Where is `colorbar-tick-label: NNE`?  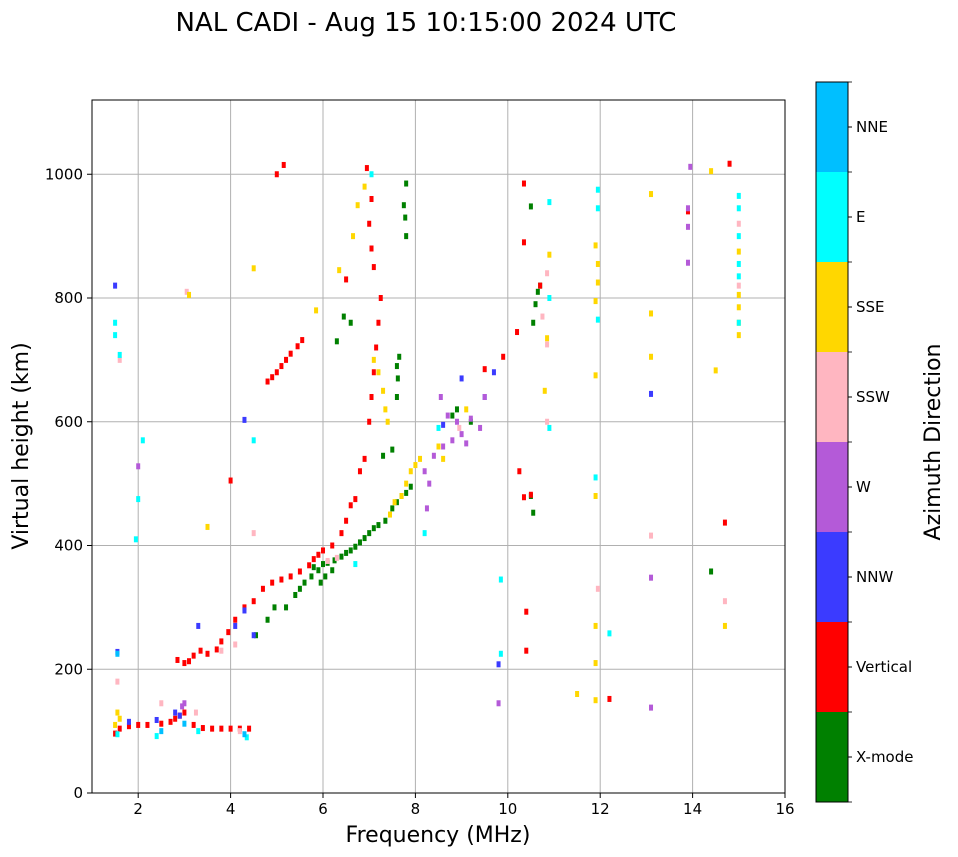
colorbar-tick-label: NNE is located at coordinates (872, 127).